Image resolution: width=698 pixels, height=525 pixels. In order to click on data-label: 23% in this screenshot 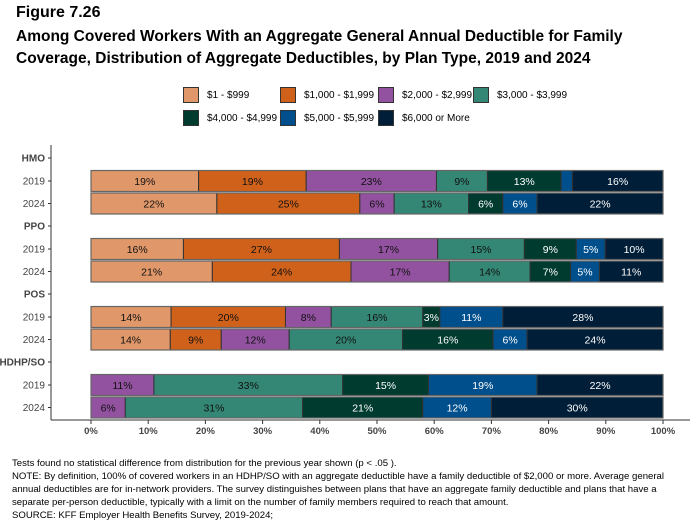, I will do `click(371, 182)`.